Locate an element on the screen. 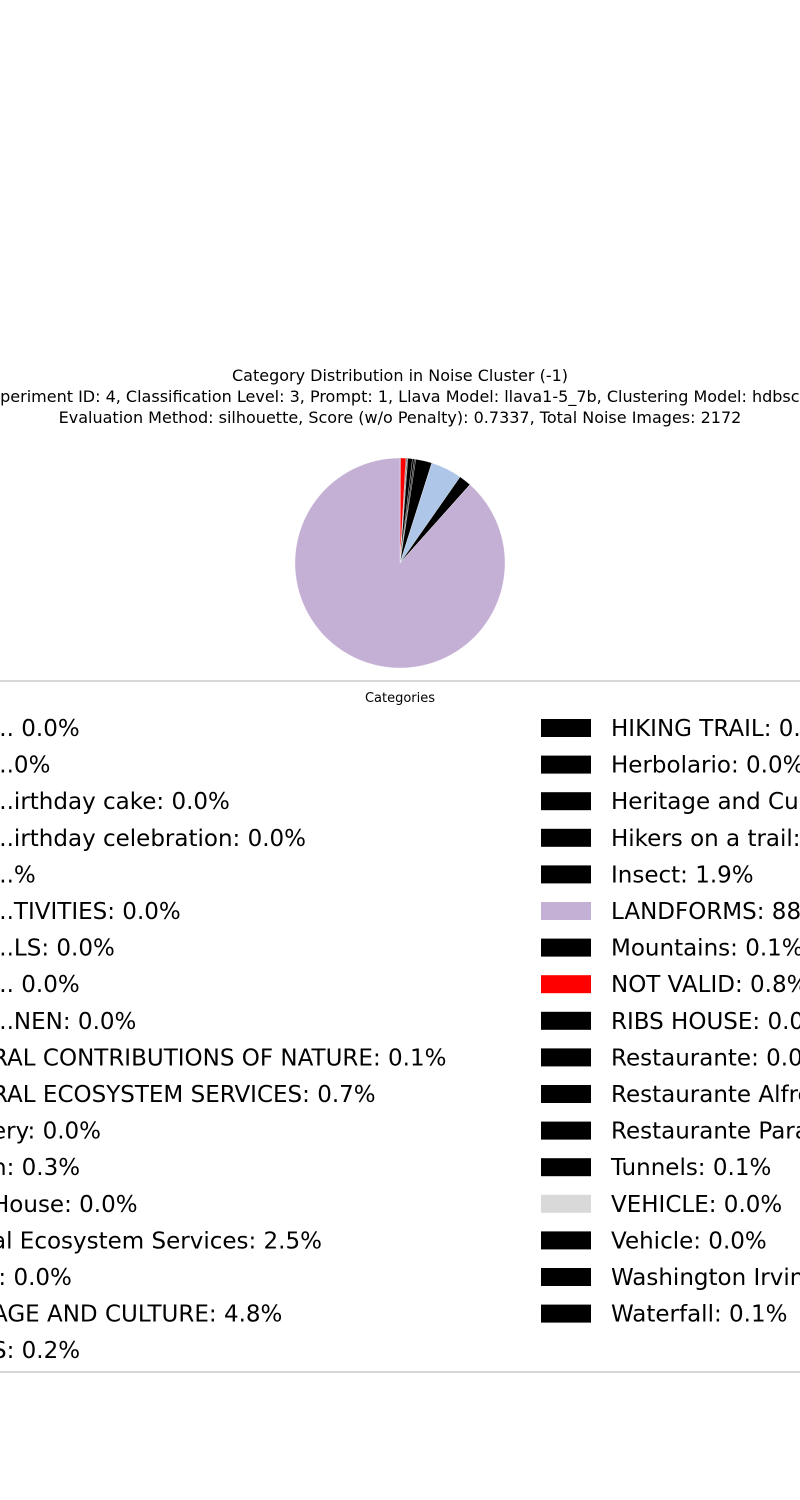  legend-label: Restaurante: 0.0% is located at coordinates (705, 1058).